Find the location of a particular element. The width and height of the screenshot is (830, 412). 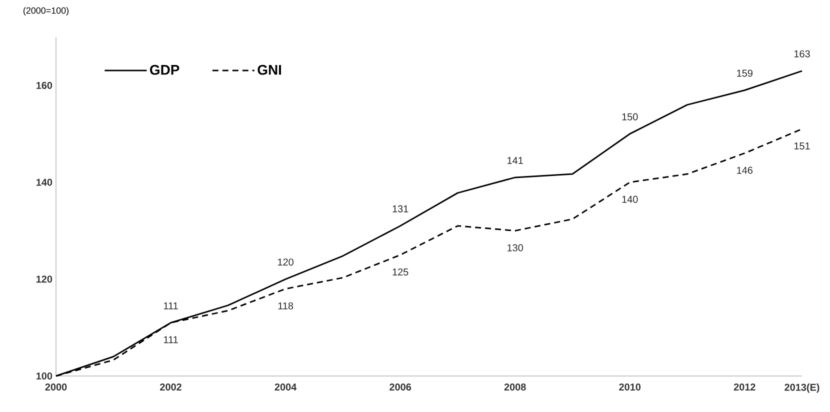

data-label: 130 is located at coordinates (516, 248).